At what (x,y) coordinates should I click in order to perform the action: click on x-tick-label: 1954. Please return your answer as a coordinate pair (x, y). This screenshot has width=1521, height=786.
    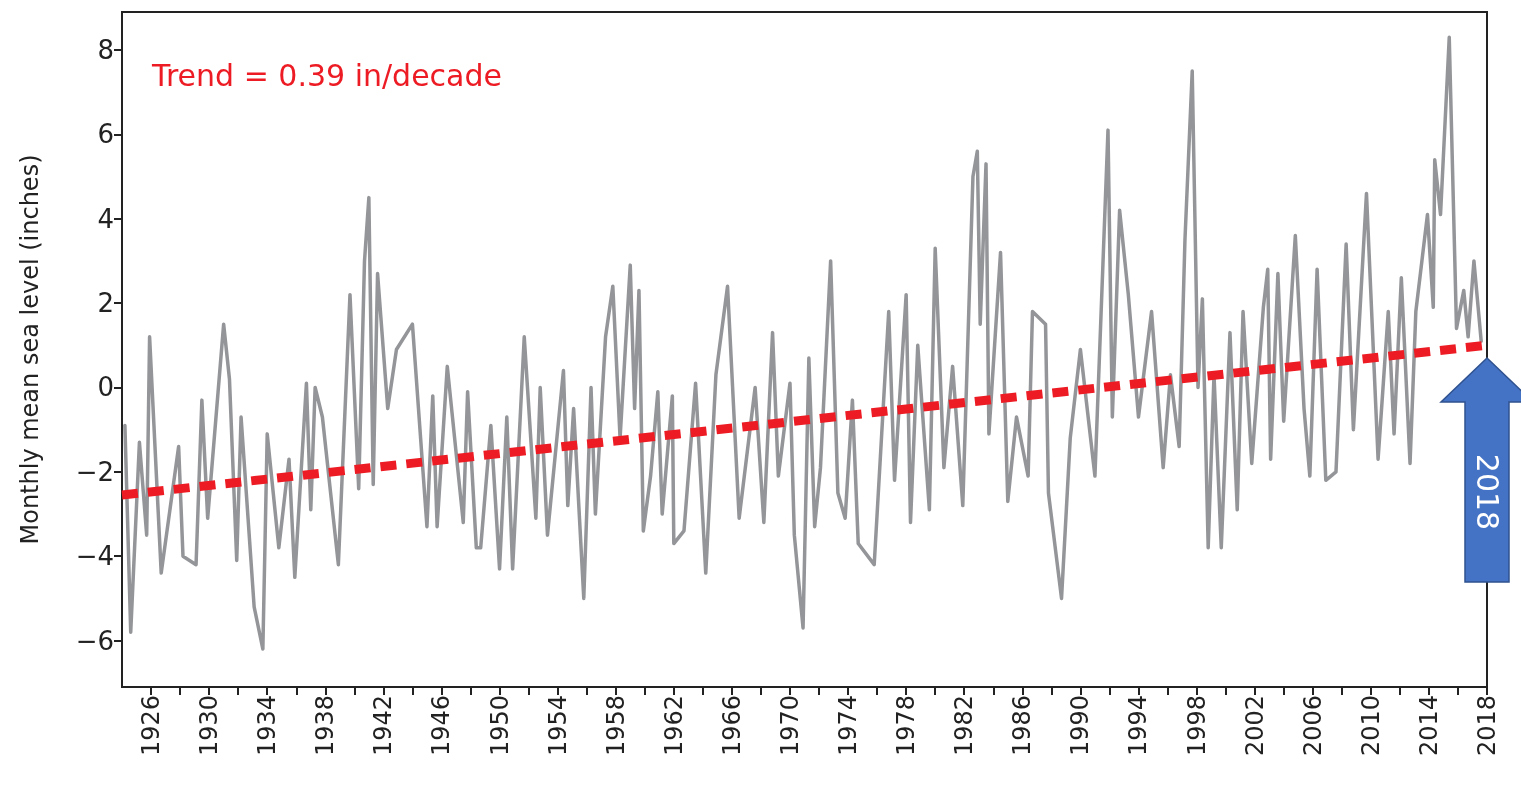
    Looking at the image, I should click on (557, 726).